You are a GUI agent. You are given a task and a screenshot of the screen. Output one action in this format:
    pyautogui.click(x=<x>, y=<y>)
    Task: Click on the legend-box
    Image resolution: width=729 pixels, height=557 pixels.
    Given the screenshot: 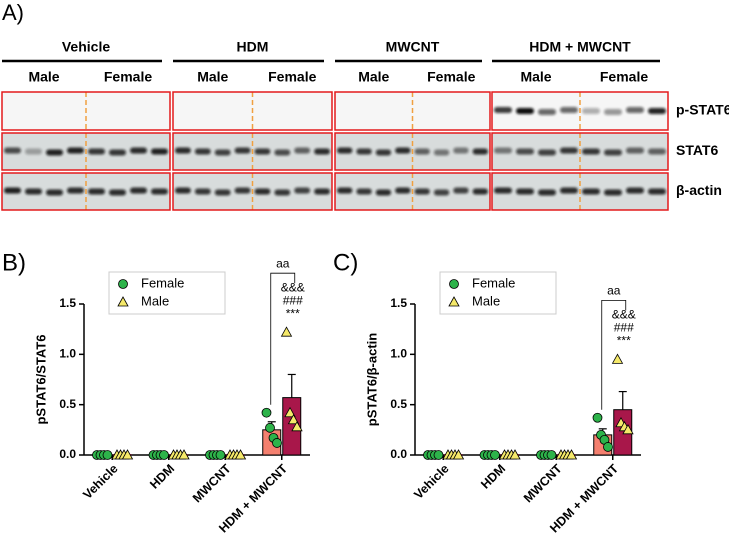 What is the action you would take?
    pyautogui.click(x=498, y=293)
    